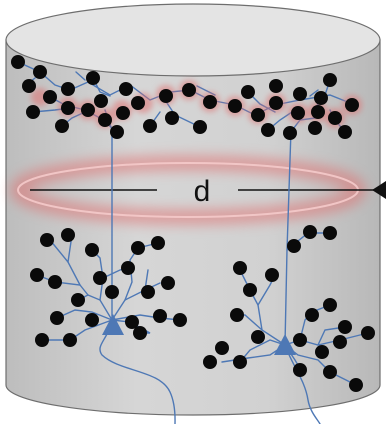 The image size is (386, 424). What do you see at coordinates (379, 190) in the screenshot?
I see `arrowhead-icon` at bounding box center [379, 190].